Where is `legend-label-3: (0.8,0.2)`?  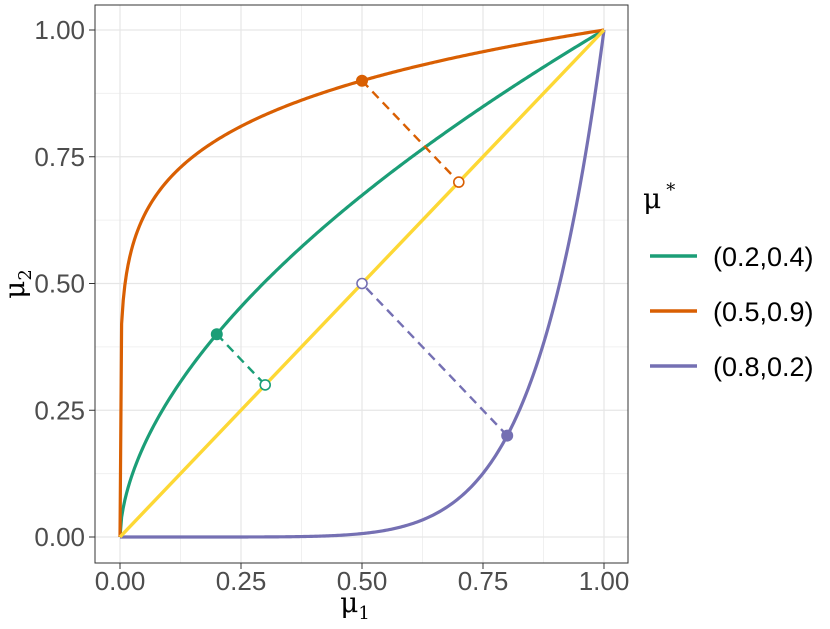
legend-label-3: (0.8,0.2) is located at coordinates (763, 367).